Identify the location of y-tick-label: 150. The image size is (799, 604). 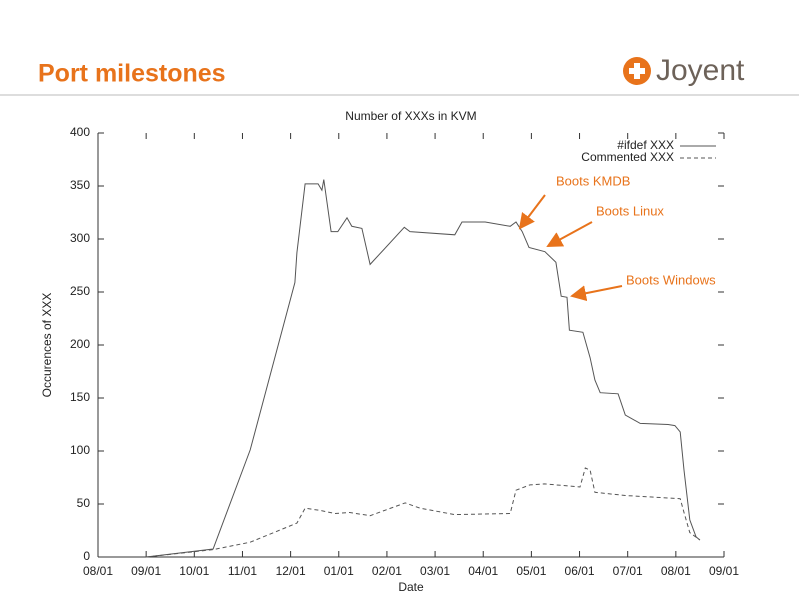
(80, 397).